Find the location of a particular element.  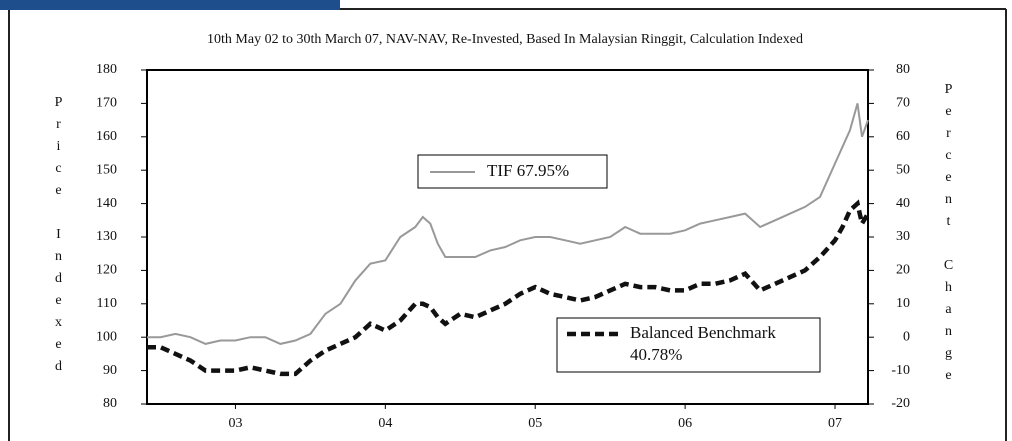

y-tick-label: 80 is located at coordinates (110, 403).